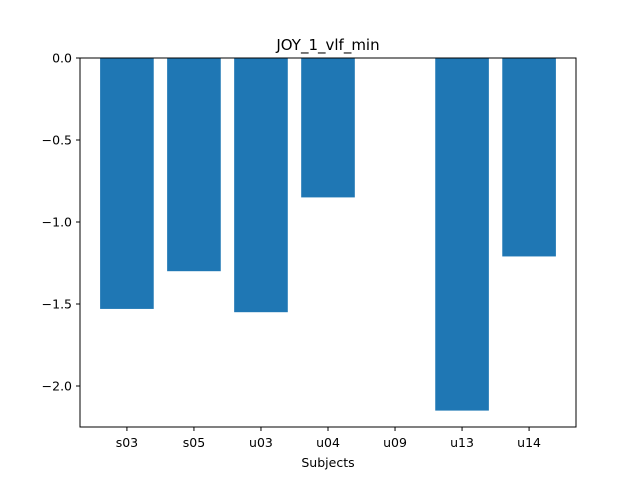 This screenshot has width=640, height=480. Describe the element at coordinates (462, 442) in the screenshot. I see `x-tick-label: u13` at that location.